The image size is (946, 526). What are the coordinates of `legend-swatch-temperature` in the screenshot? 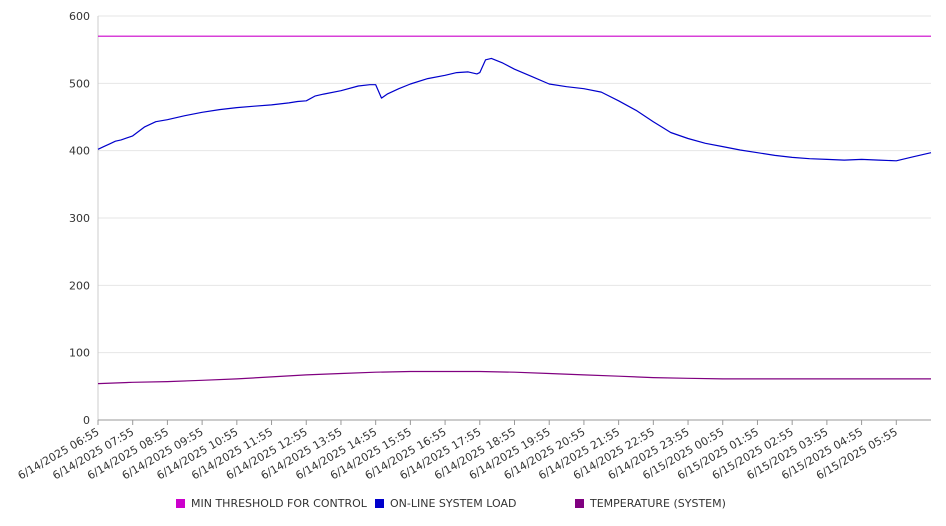 It's located at (579, 503).